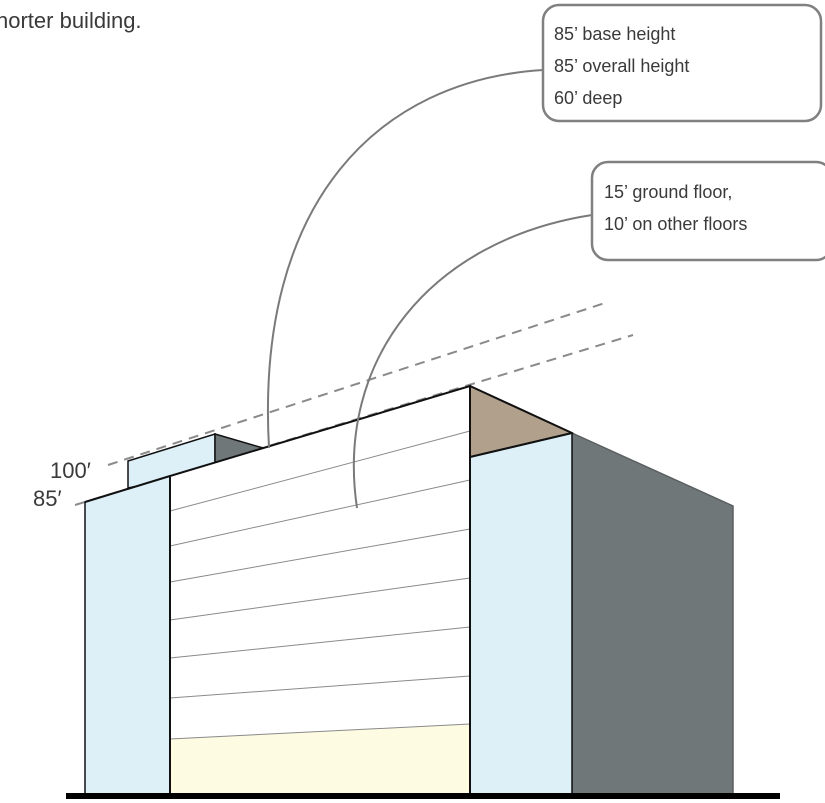 The image size is (825, 803). What do you see at coordinates (588, 98) in the screenshot?
I see `dimensions-line-3: 60’ deep` at bounding box center [588, 98].